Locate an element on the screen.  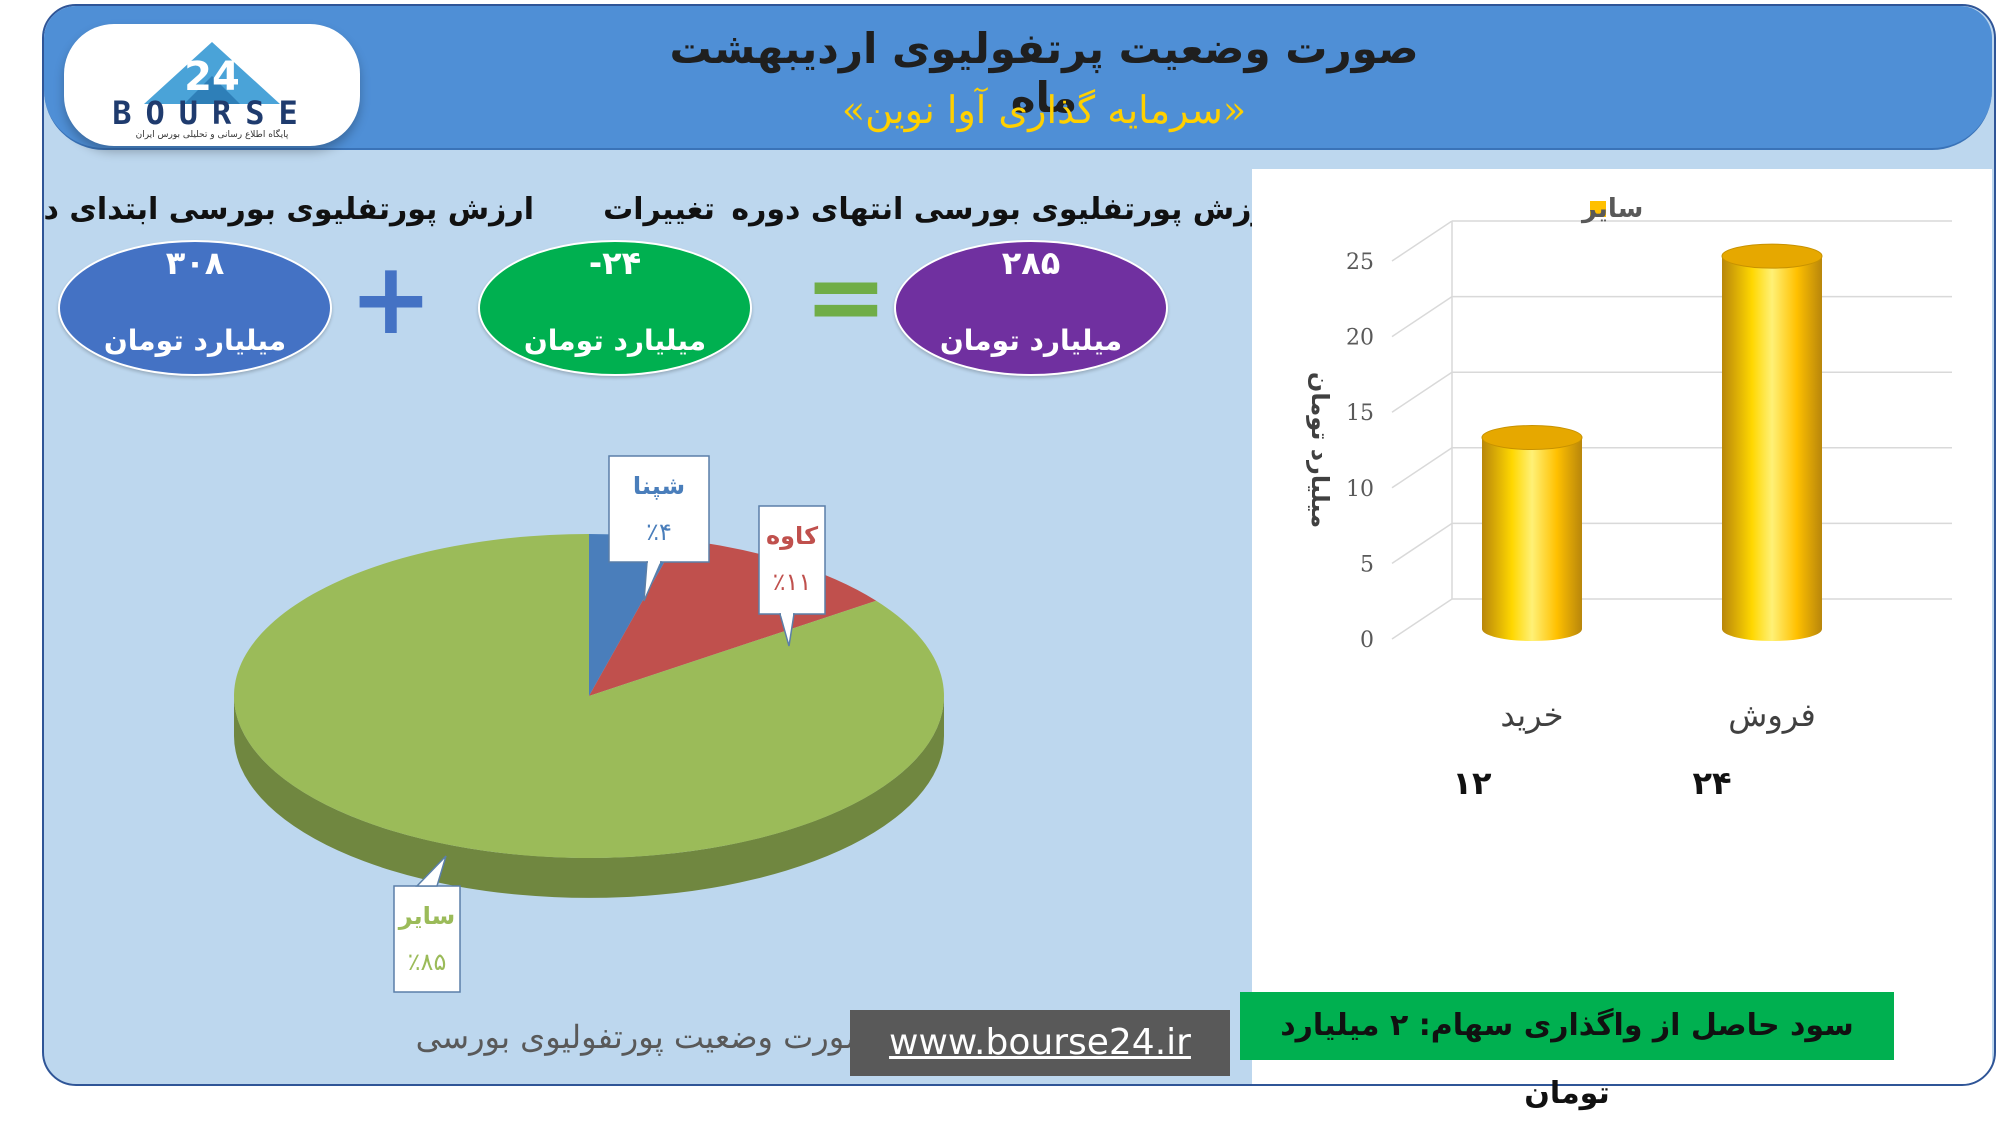
y-tick-label-2: 10 is located at coordinates (1360, 489).